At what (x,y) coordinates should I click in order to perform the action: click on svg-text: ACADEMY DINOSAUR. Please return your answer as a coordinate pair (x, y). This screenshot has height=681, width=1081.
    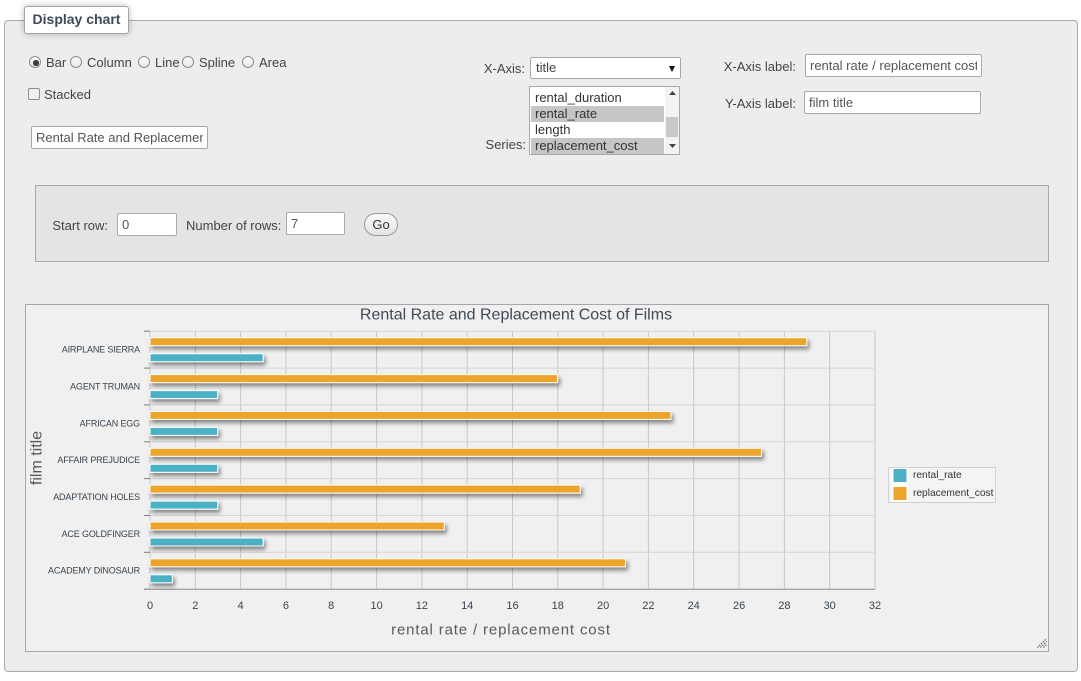
    Looking at the image, I should click on (94, 571).